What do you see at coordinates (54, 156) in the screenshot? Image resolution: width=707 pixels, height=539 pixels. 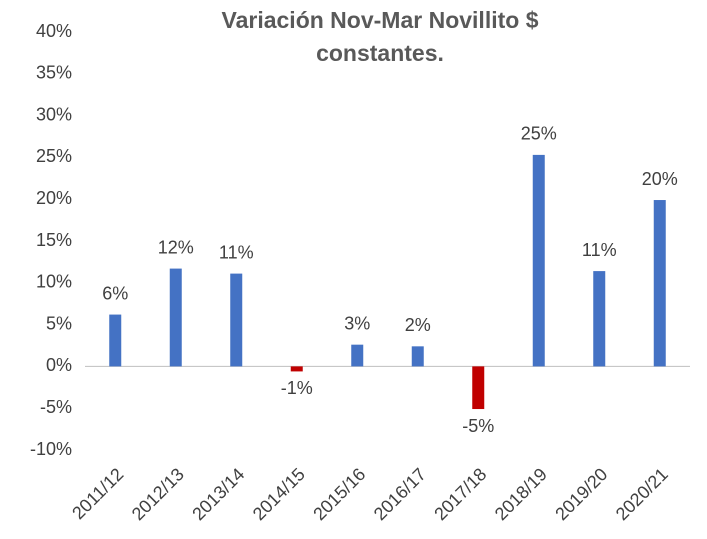 I see `y-tick-label: 25%` at bounding box center [54, 156].